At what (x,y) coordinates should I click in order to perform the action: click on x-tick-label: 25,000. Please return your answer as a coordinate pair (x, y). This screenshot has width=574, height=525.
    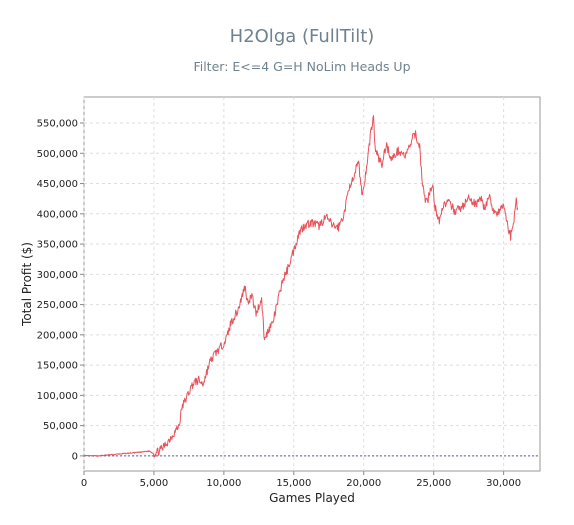
    Looking at the image, I should click on (433, 483).